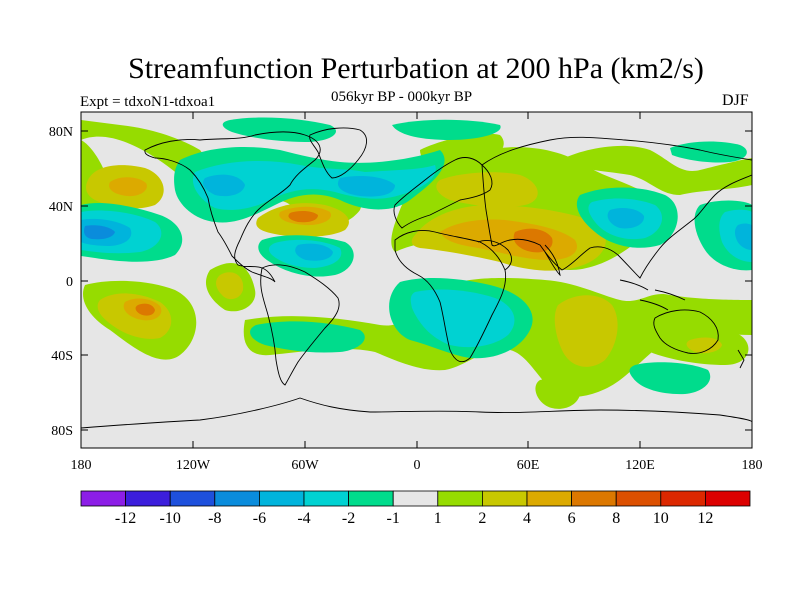  I want to click on colorbar-label: -12, so click(125, 518).